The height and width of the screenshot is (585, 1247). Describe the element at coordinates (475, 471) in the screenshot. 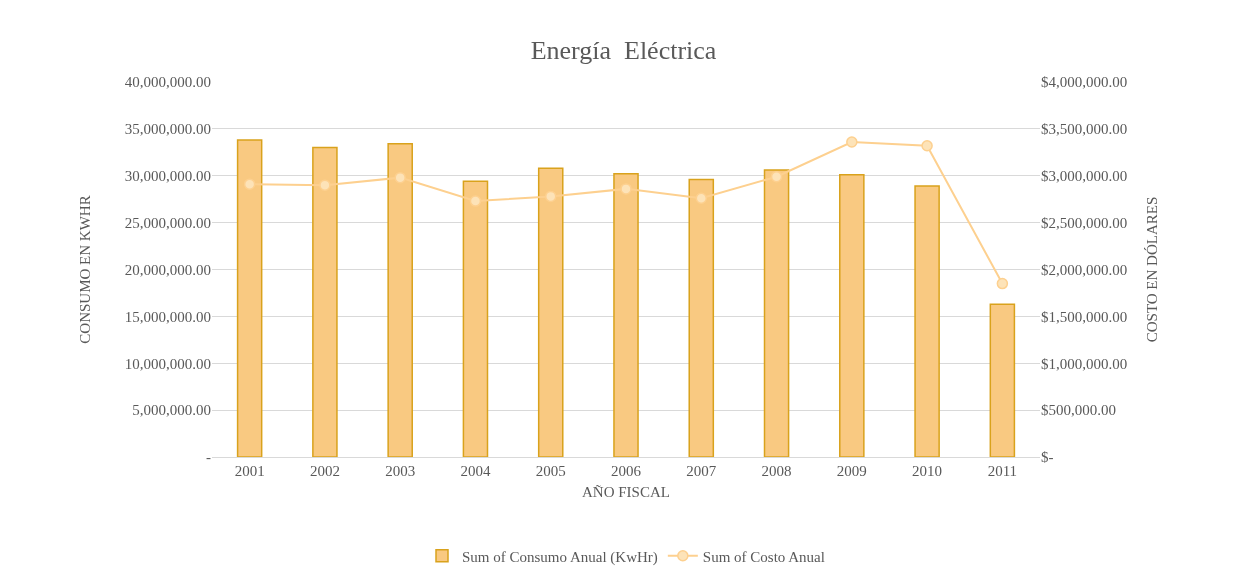

I see `x-tick-label: 2004` at that location.